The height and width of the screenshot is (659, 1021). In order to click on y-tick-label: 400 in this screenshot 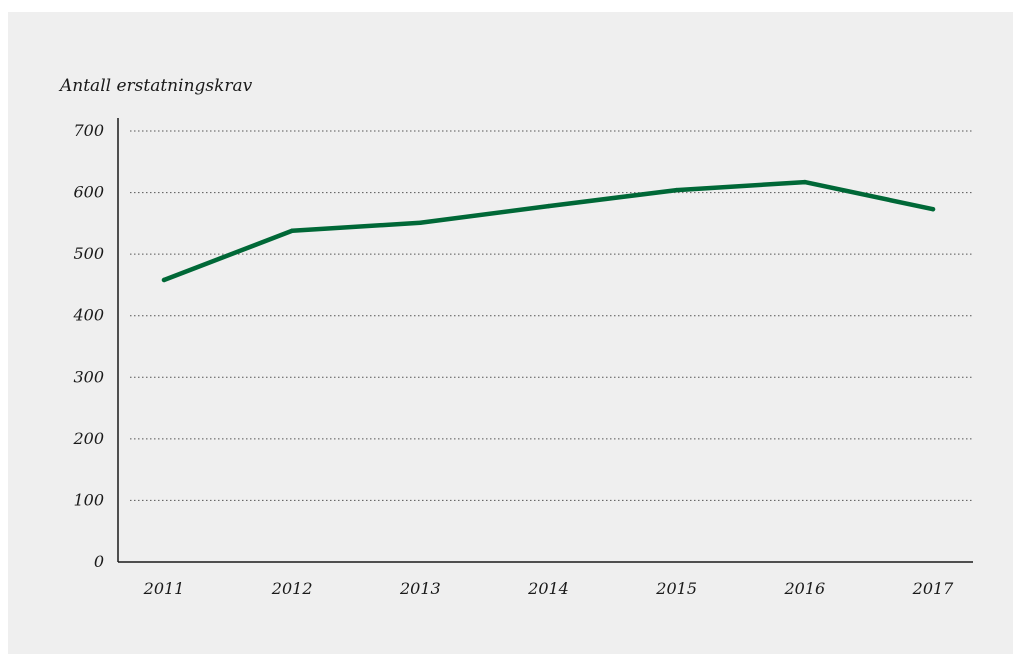, I will do `click(88, 315)`.